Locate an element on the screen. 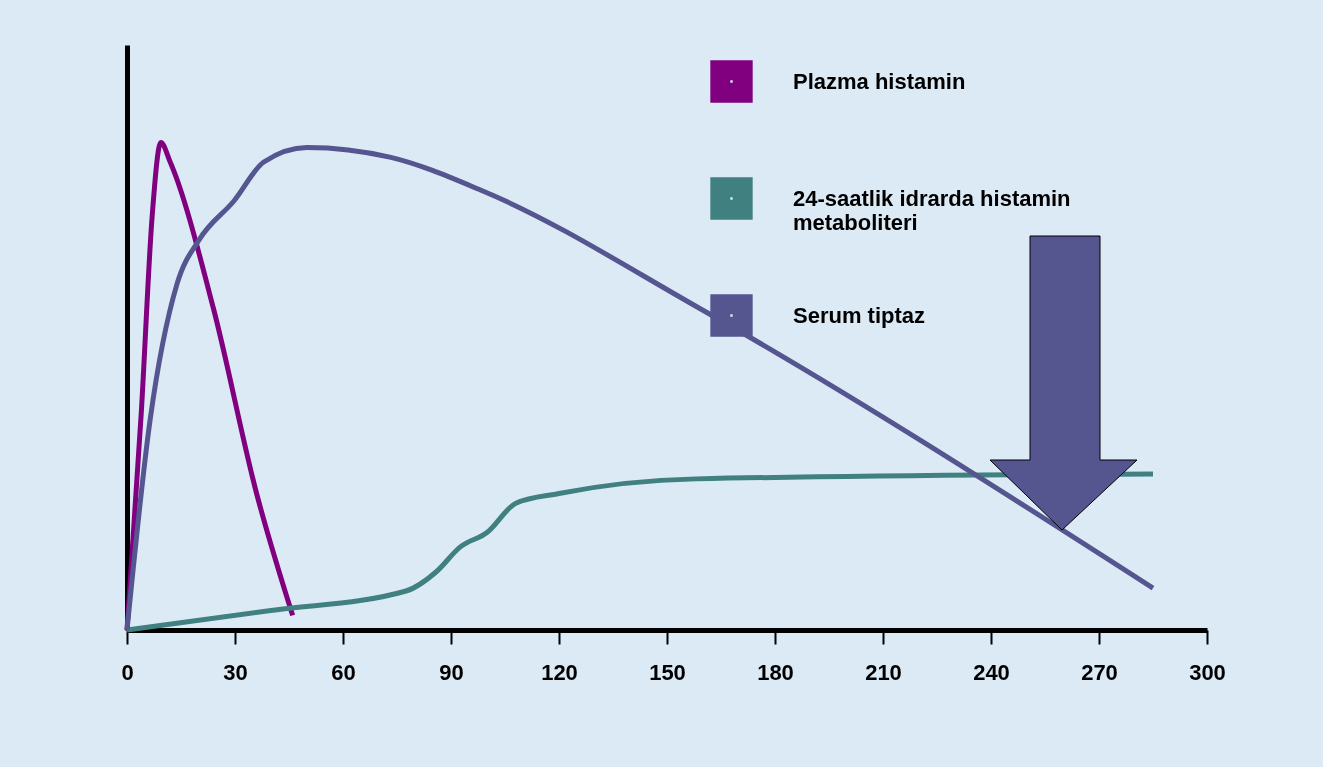  legend-label: 24-saatlik idrarda histamin metaboliteri is located at coordinates (932, 210).